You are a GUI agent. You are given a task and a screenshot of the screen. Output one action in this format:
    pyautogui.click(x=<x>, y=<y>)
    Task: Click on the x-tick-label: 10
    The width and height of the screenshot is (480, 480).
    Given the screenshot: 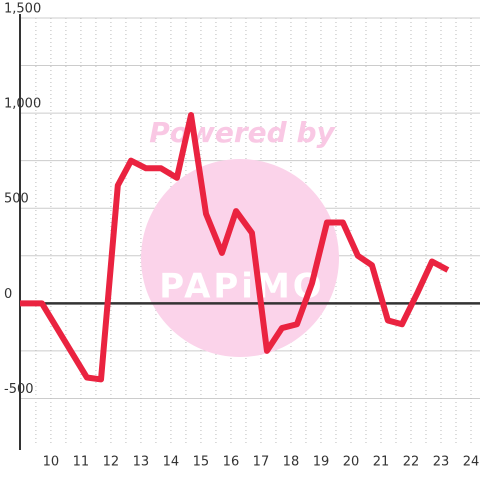 What is the action you would take?
    pyautogui.click(x=51, y=462)
    